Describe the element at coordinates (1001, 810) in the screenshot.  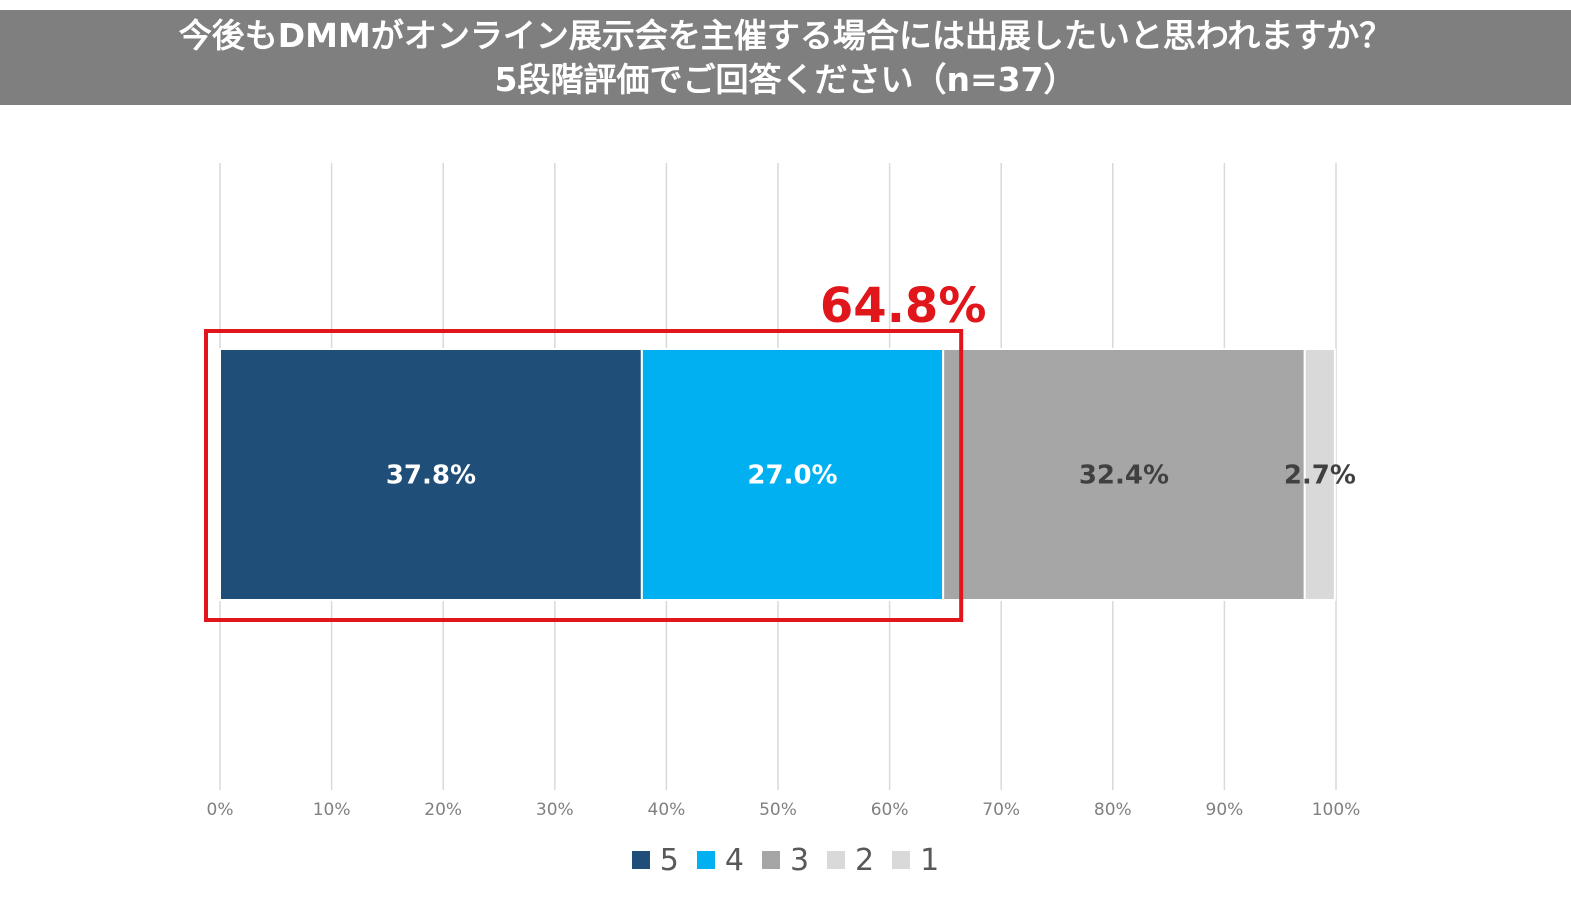
I see `x-tick-label: 70%` at that location.